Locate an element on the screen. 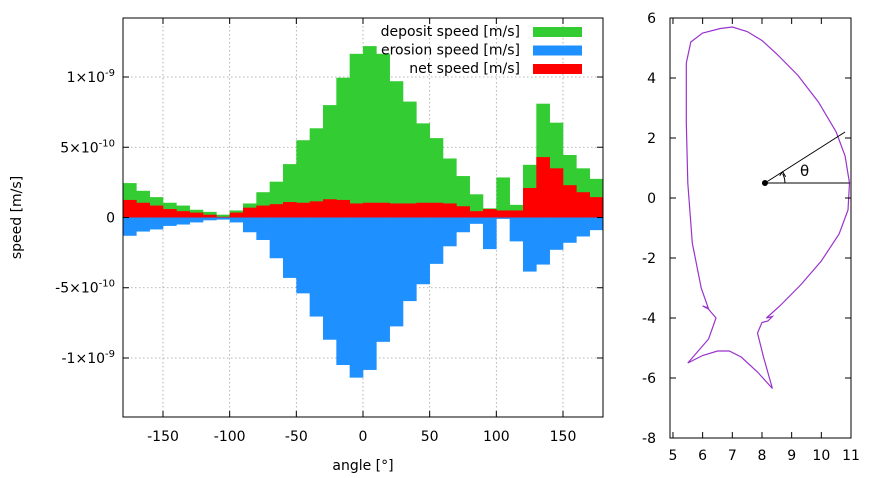 The image size is (869, 478). y-tick-label: -6 is located at coordinates (649, 379).